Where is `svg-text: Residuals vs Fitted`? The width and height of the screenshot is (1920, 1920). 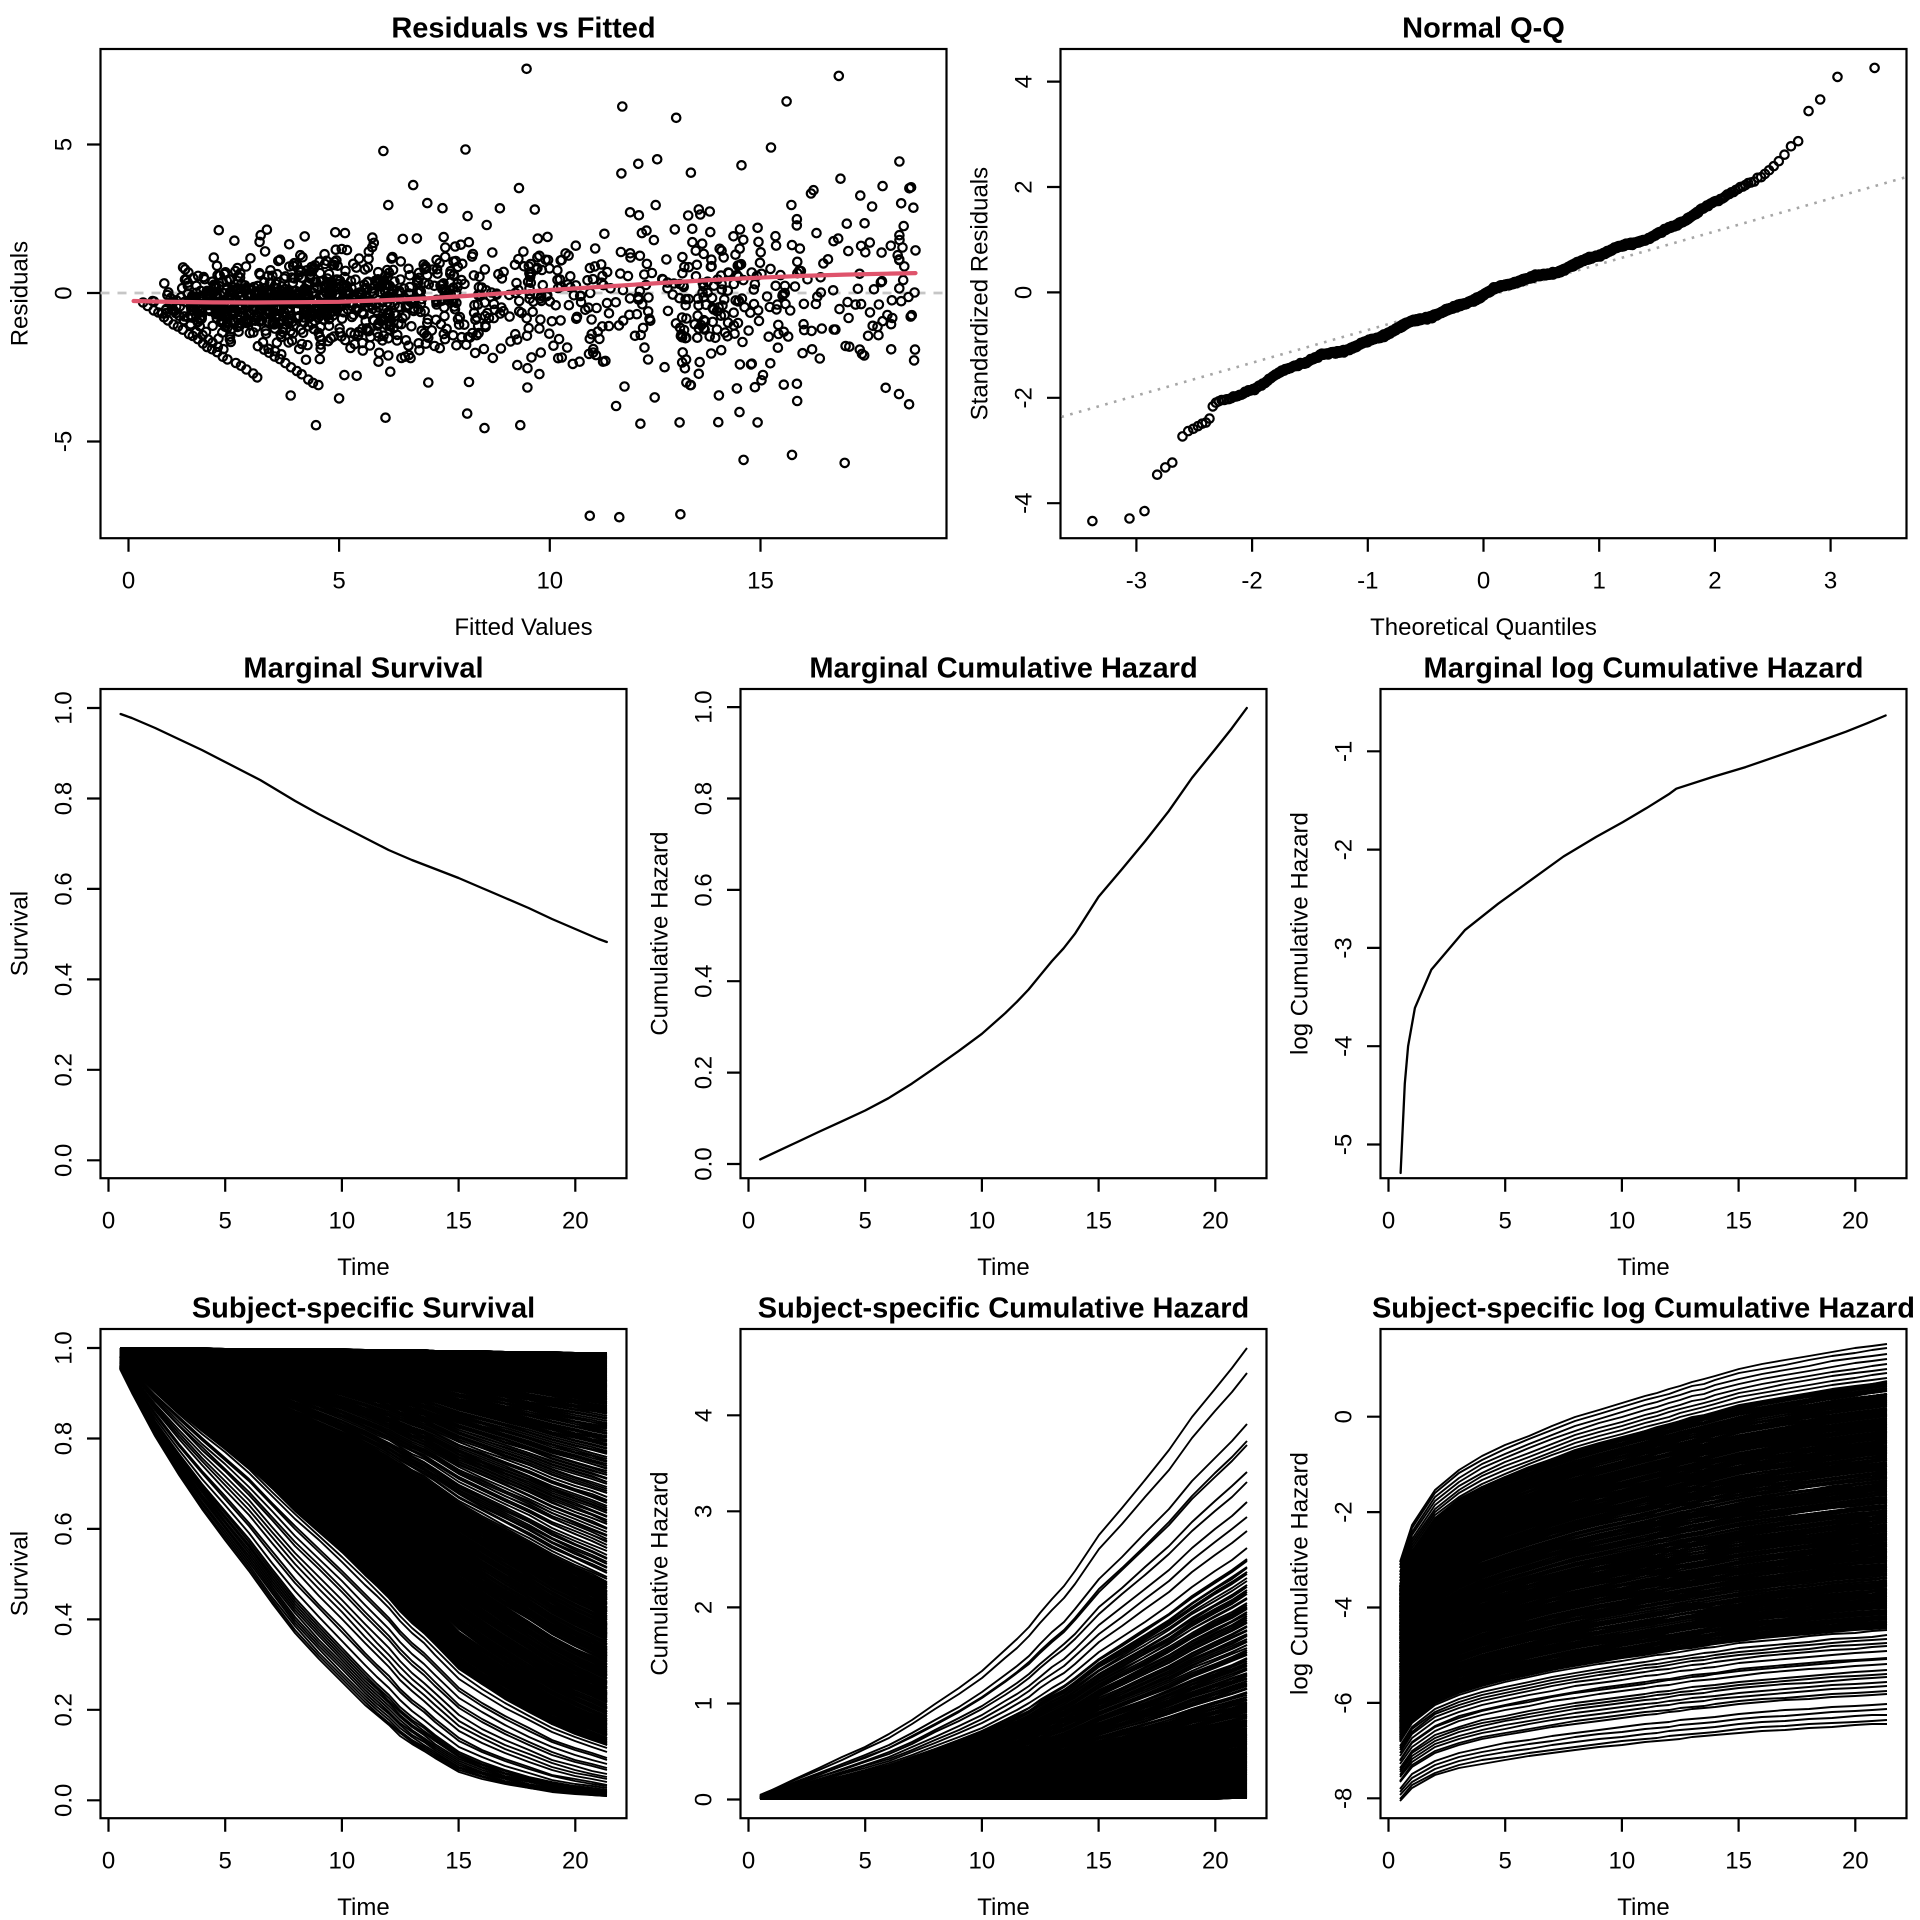
svg-text: Residuals vs Fitted is located at coordinates (523, 29).